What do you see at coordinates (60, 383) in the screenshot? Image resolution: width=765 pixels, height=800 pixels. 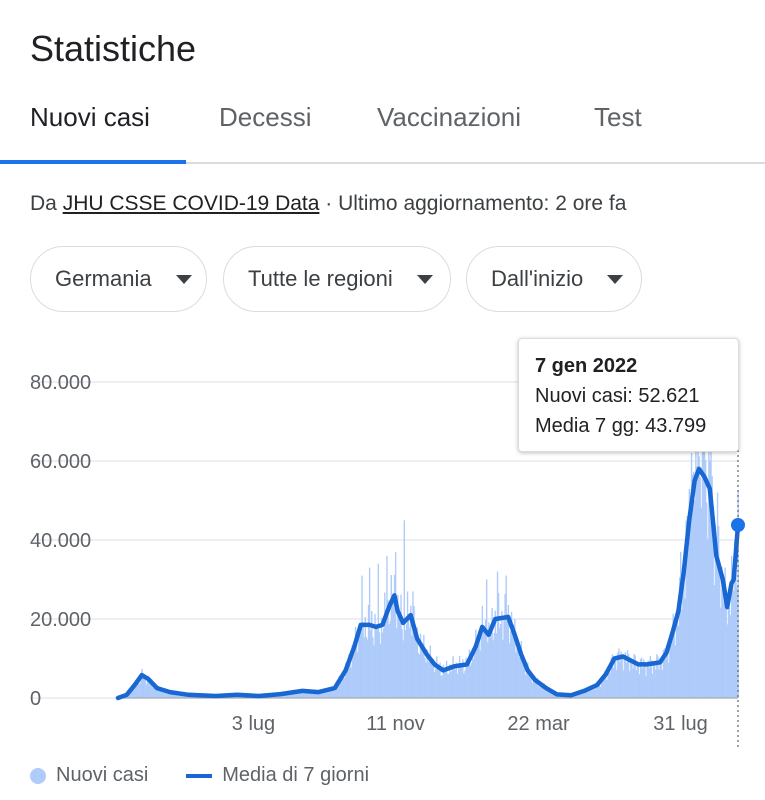 I see `y-tick-label: 80.000` at bounding box center [60, 383].